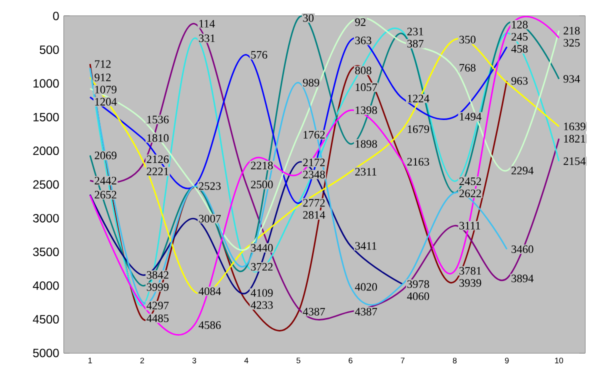  I want to click on data-label: 3111, so click(469, 226).